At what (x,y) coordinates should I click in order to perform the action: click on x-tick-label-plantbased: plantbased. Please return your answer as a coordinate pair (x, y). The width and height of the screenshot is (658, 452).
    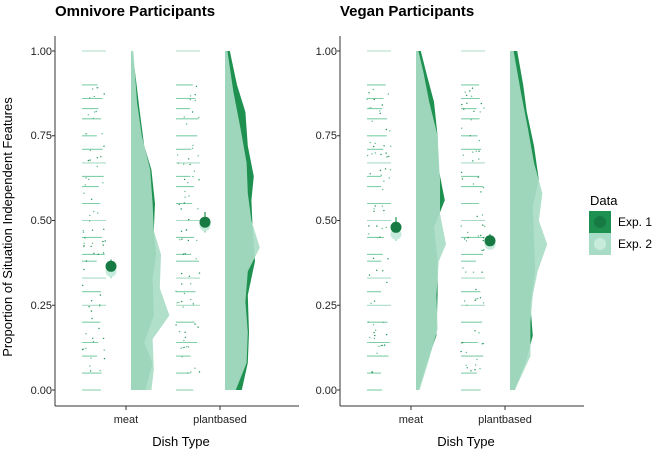
    Looking at the image, I should click on (220, 420).